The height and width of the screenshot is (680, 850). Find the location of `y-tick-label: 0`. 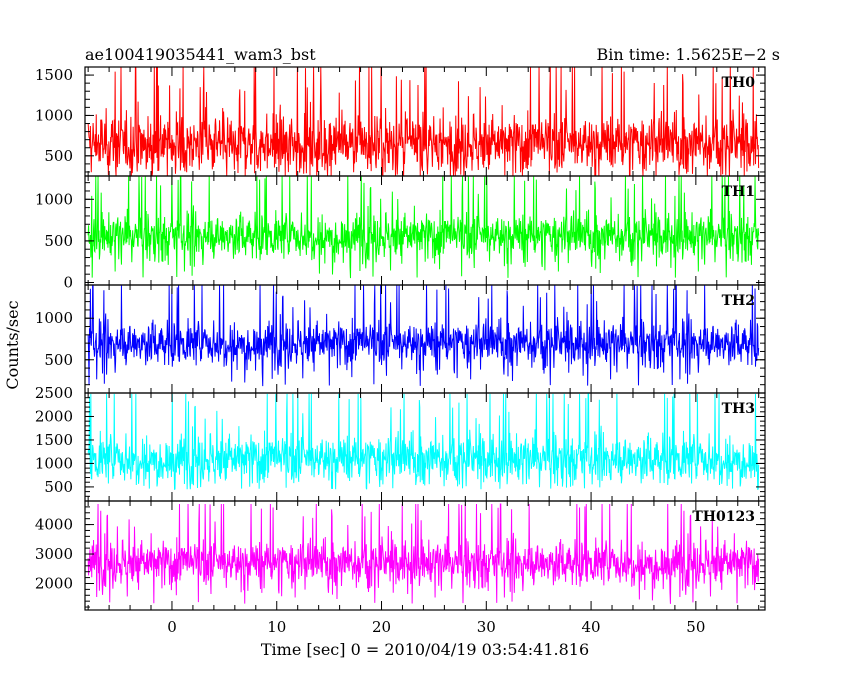

y-tick-label: 0 is located at coordinates (68, 283).